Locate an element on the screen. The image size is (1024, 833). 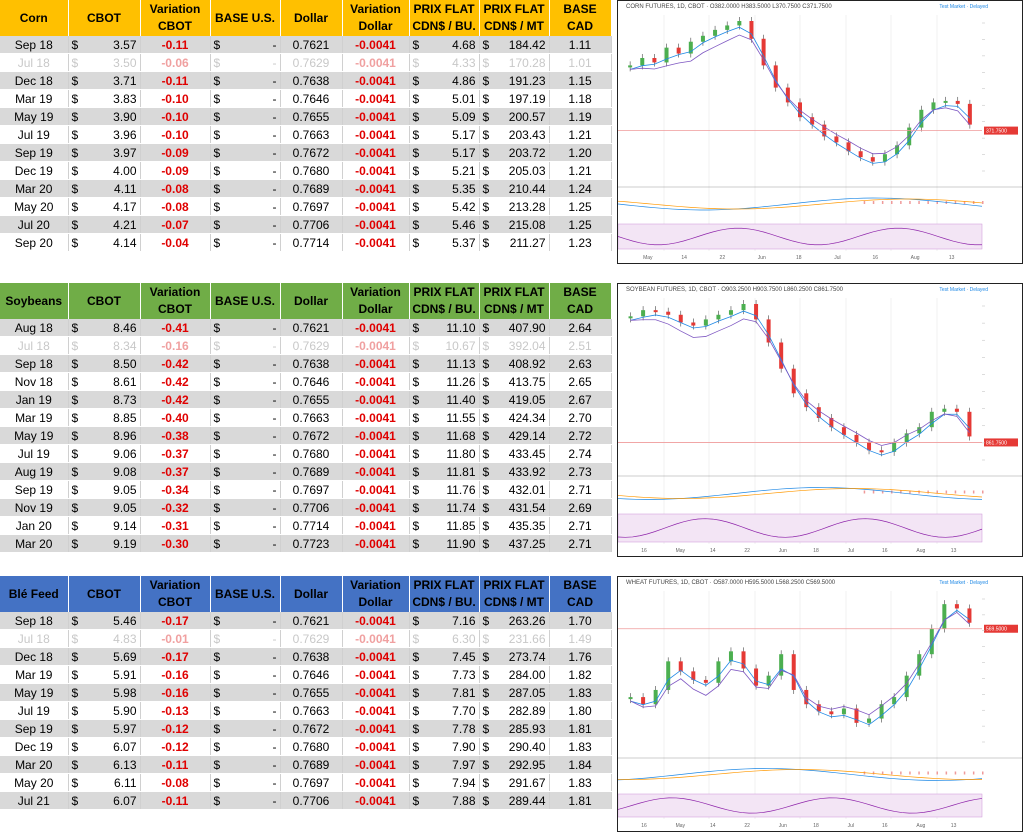
contract-month: Jan 20 is located at coordinates (34, 525).